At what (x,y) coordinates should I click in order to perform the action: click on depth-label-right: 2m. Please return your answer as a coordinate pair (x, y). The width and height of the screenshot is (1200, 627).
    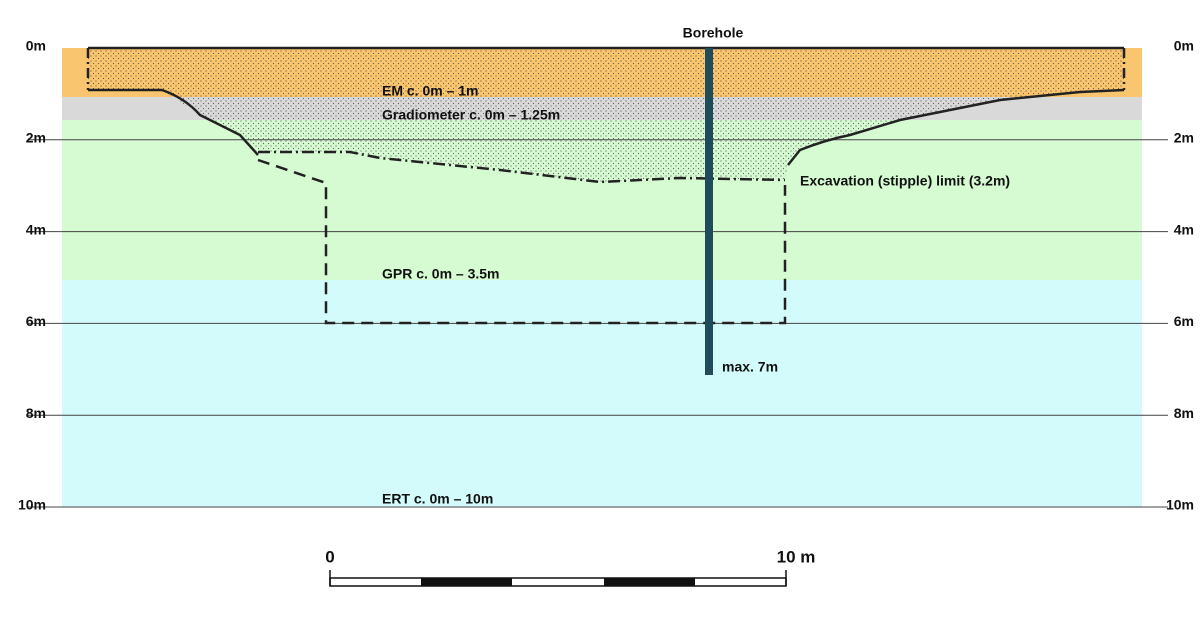
    Looking at the image, I should click on (1184, 138).